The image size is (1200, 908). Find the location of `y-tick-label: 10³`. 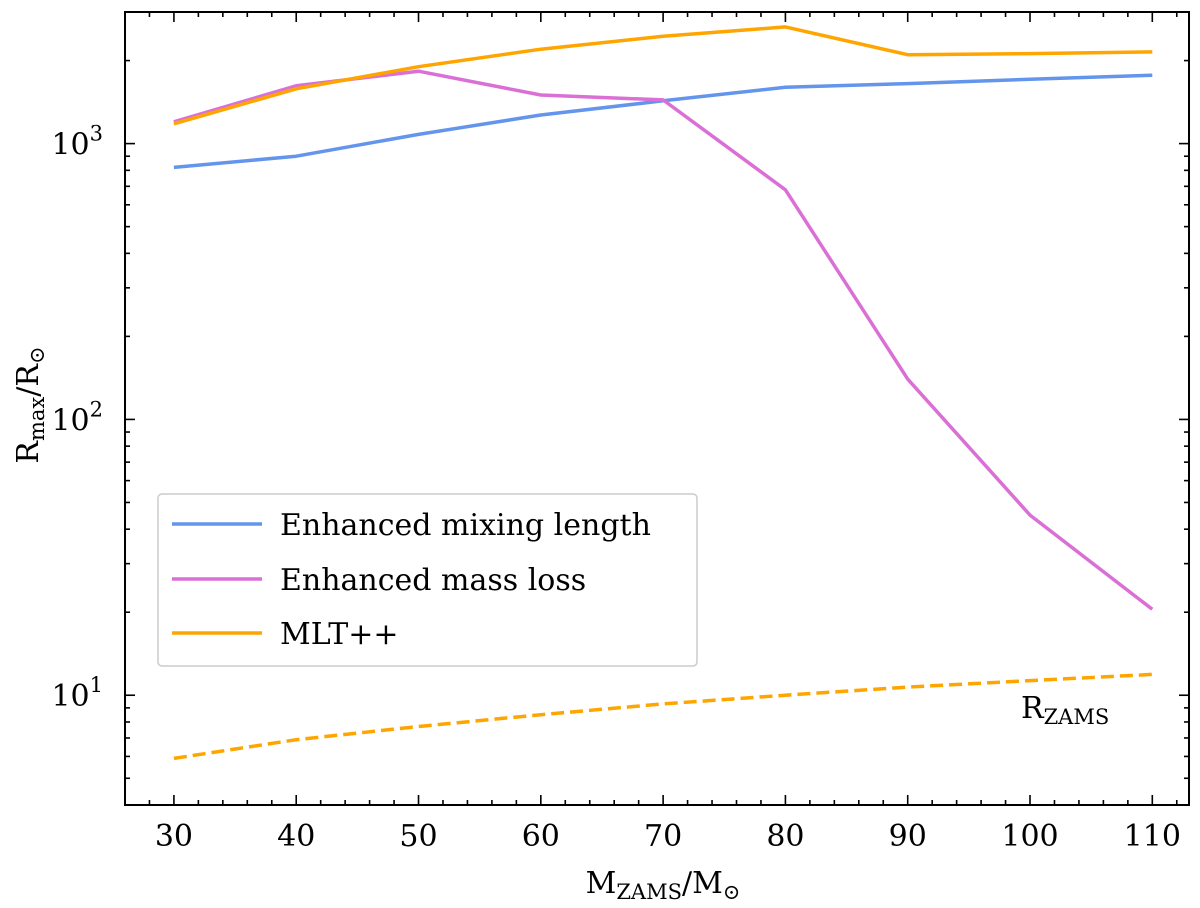

y-tick-label: 10³ is located at coordinates (77, 142).